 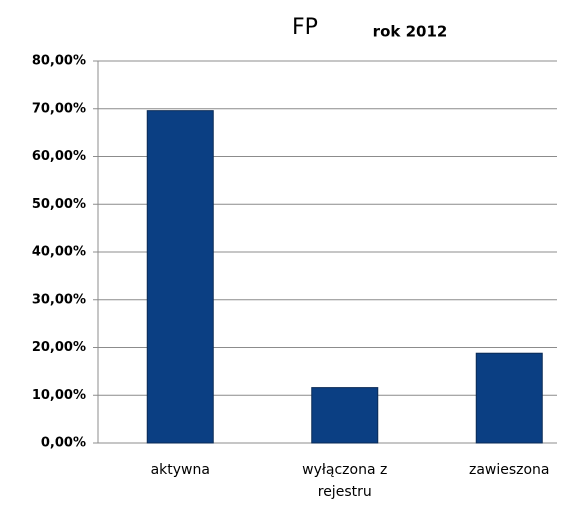 I want to click on y-tick-label: 40,00%, so click(x=59, y=252).